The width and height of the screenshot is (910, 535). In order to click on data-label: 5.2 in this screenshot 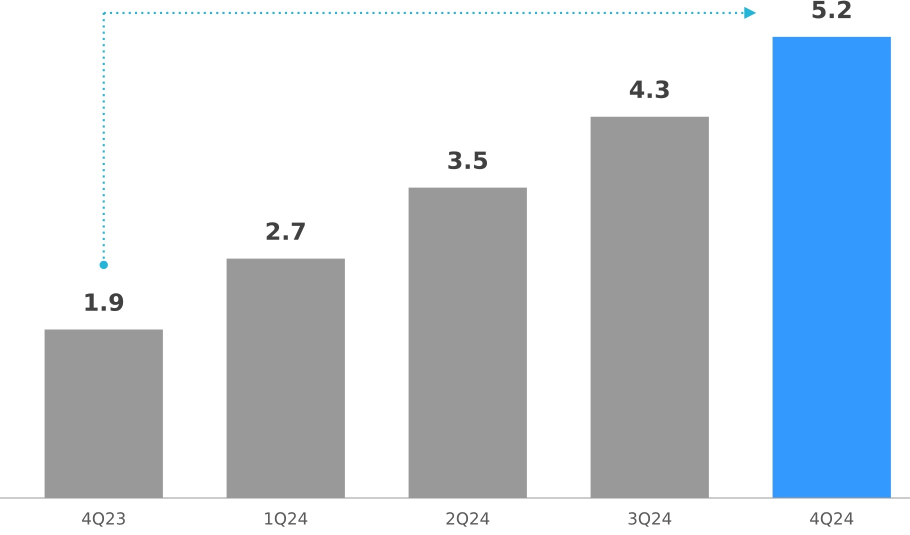, I will do `click(831, 9)`.